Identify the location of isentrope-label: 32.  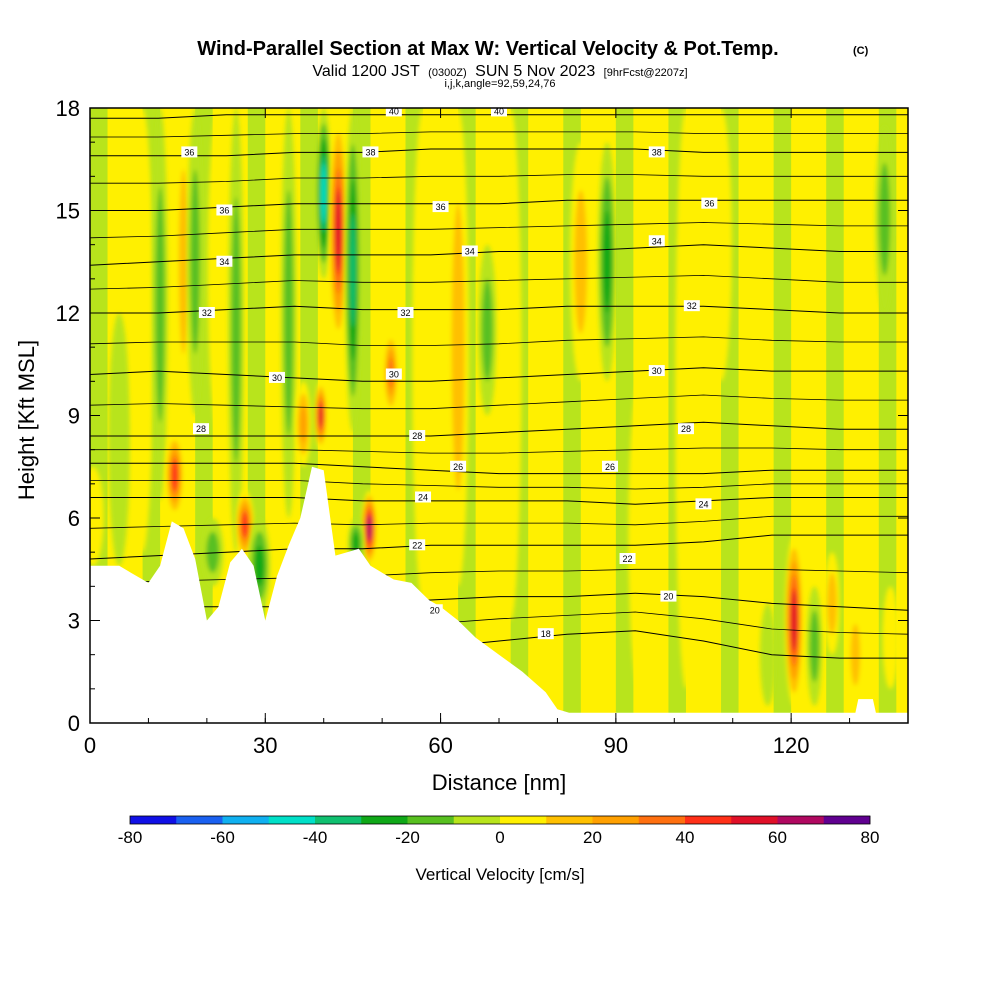
(206, 312).